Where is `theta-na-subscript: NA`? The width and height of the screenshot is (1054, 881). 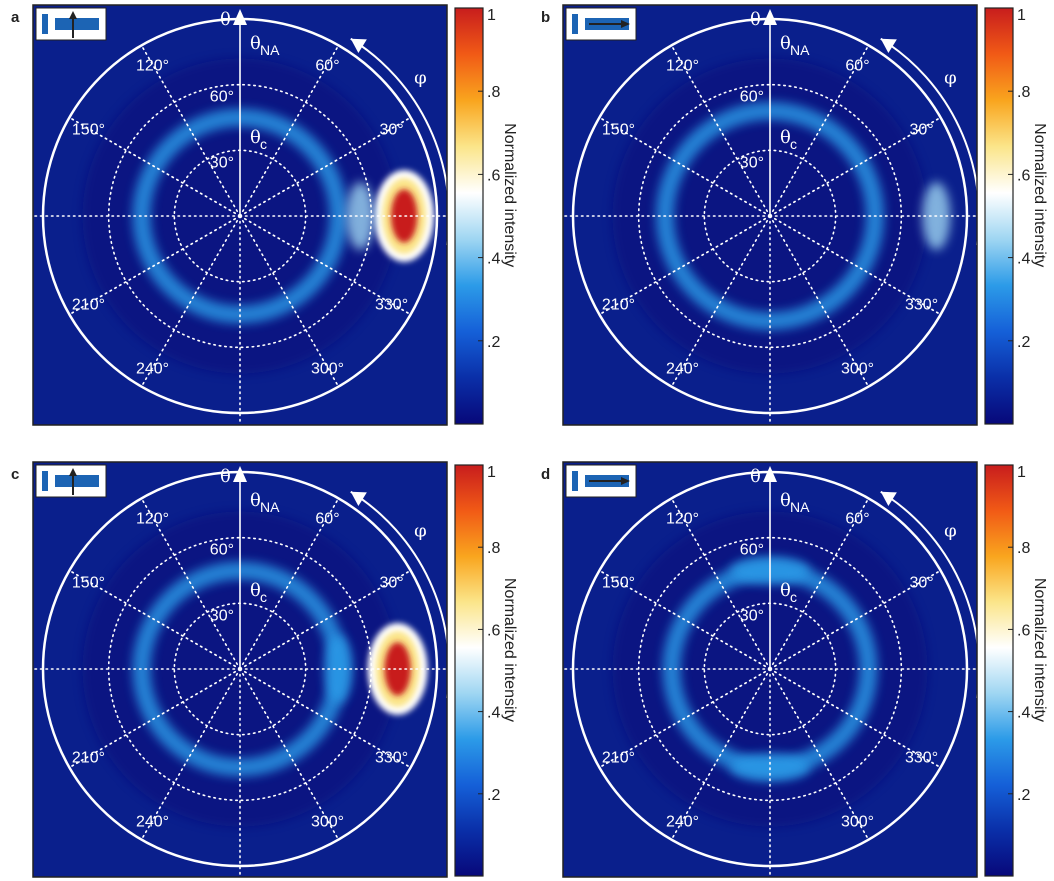
theta-na-subscript: NA is located at coordinates (270, 50).